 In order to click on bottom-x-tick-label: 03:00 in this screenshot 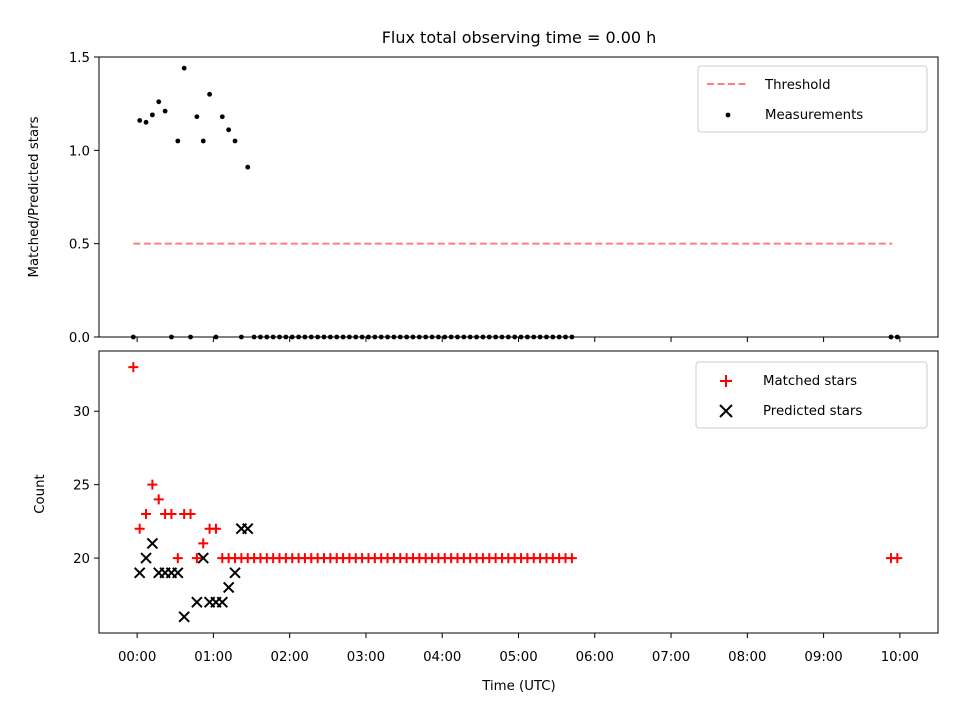, I will do `click(366, 657)`.